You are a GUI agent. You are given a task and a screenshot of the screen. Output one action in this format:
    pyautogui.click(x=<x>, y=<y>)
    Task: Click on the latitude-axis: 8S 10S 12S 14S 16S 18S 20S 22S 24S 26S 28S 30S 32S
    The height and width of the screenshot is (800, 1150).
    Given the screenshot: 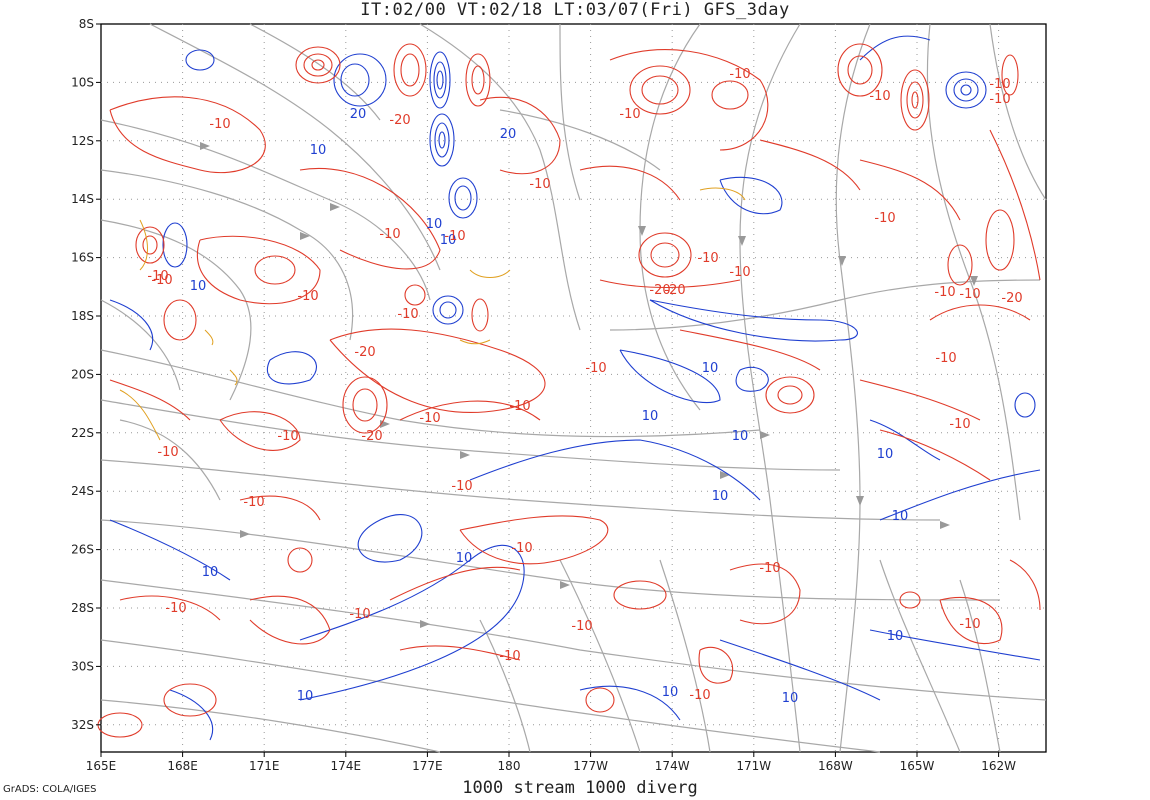 What is the action you would take?
    pyautogui.click(x=86, y=374)
    